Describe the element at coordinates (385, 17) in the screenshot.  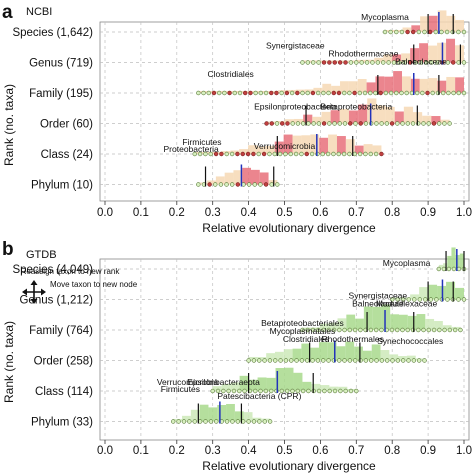
I see `panel-a-annotation: Mycoplasma` at that location.